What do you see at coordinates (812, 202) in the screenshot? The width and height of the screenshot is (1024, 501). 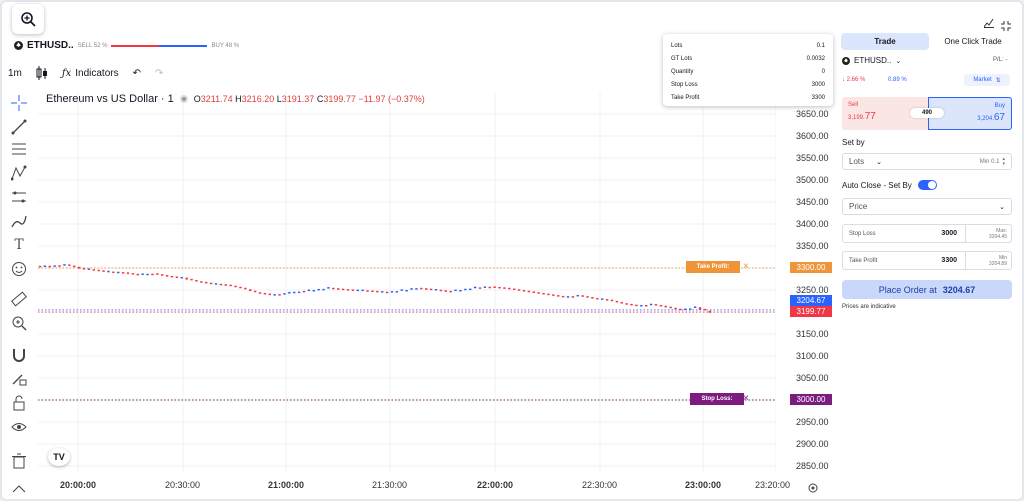 I see `price-axis-label: 3450.00` at bounding box center [812, 202].